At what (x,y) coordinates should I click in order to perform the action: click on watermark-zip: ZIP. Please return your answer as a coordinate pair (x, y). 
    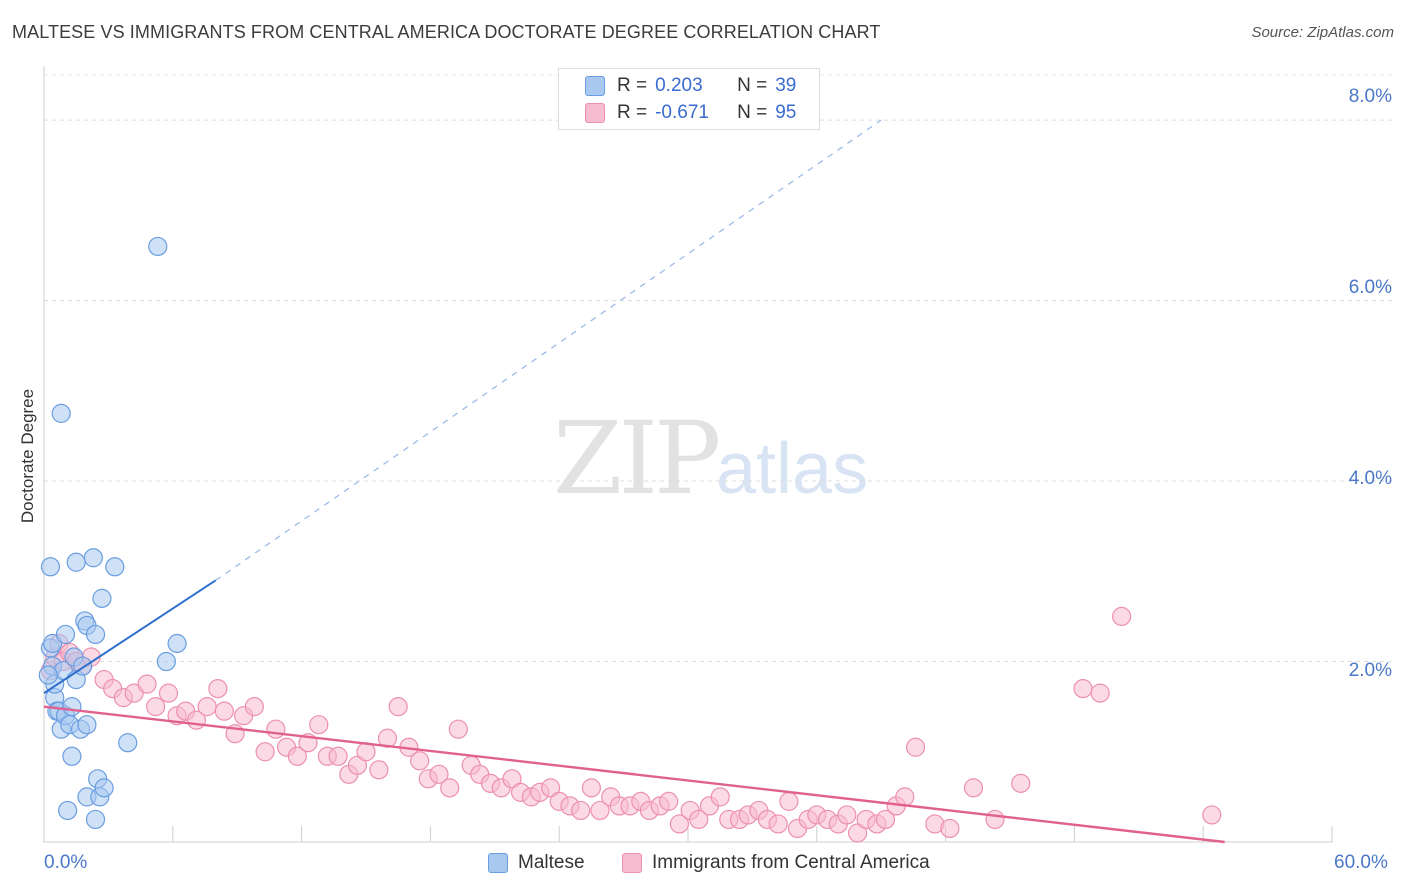
    Looking at the image, I should click on (637, 458).